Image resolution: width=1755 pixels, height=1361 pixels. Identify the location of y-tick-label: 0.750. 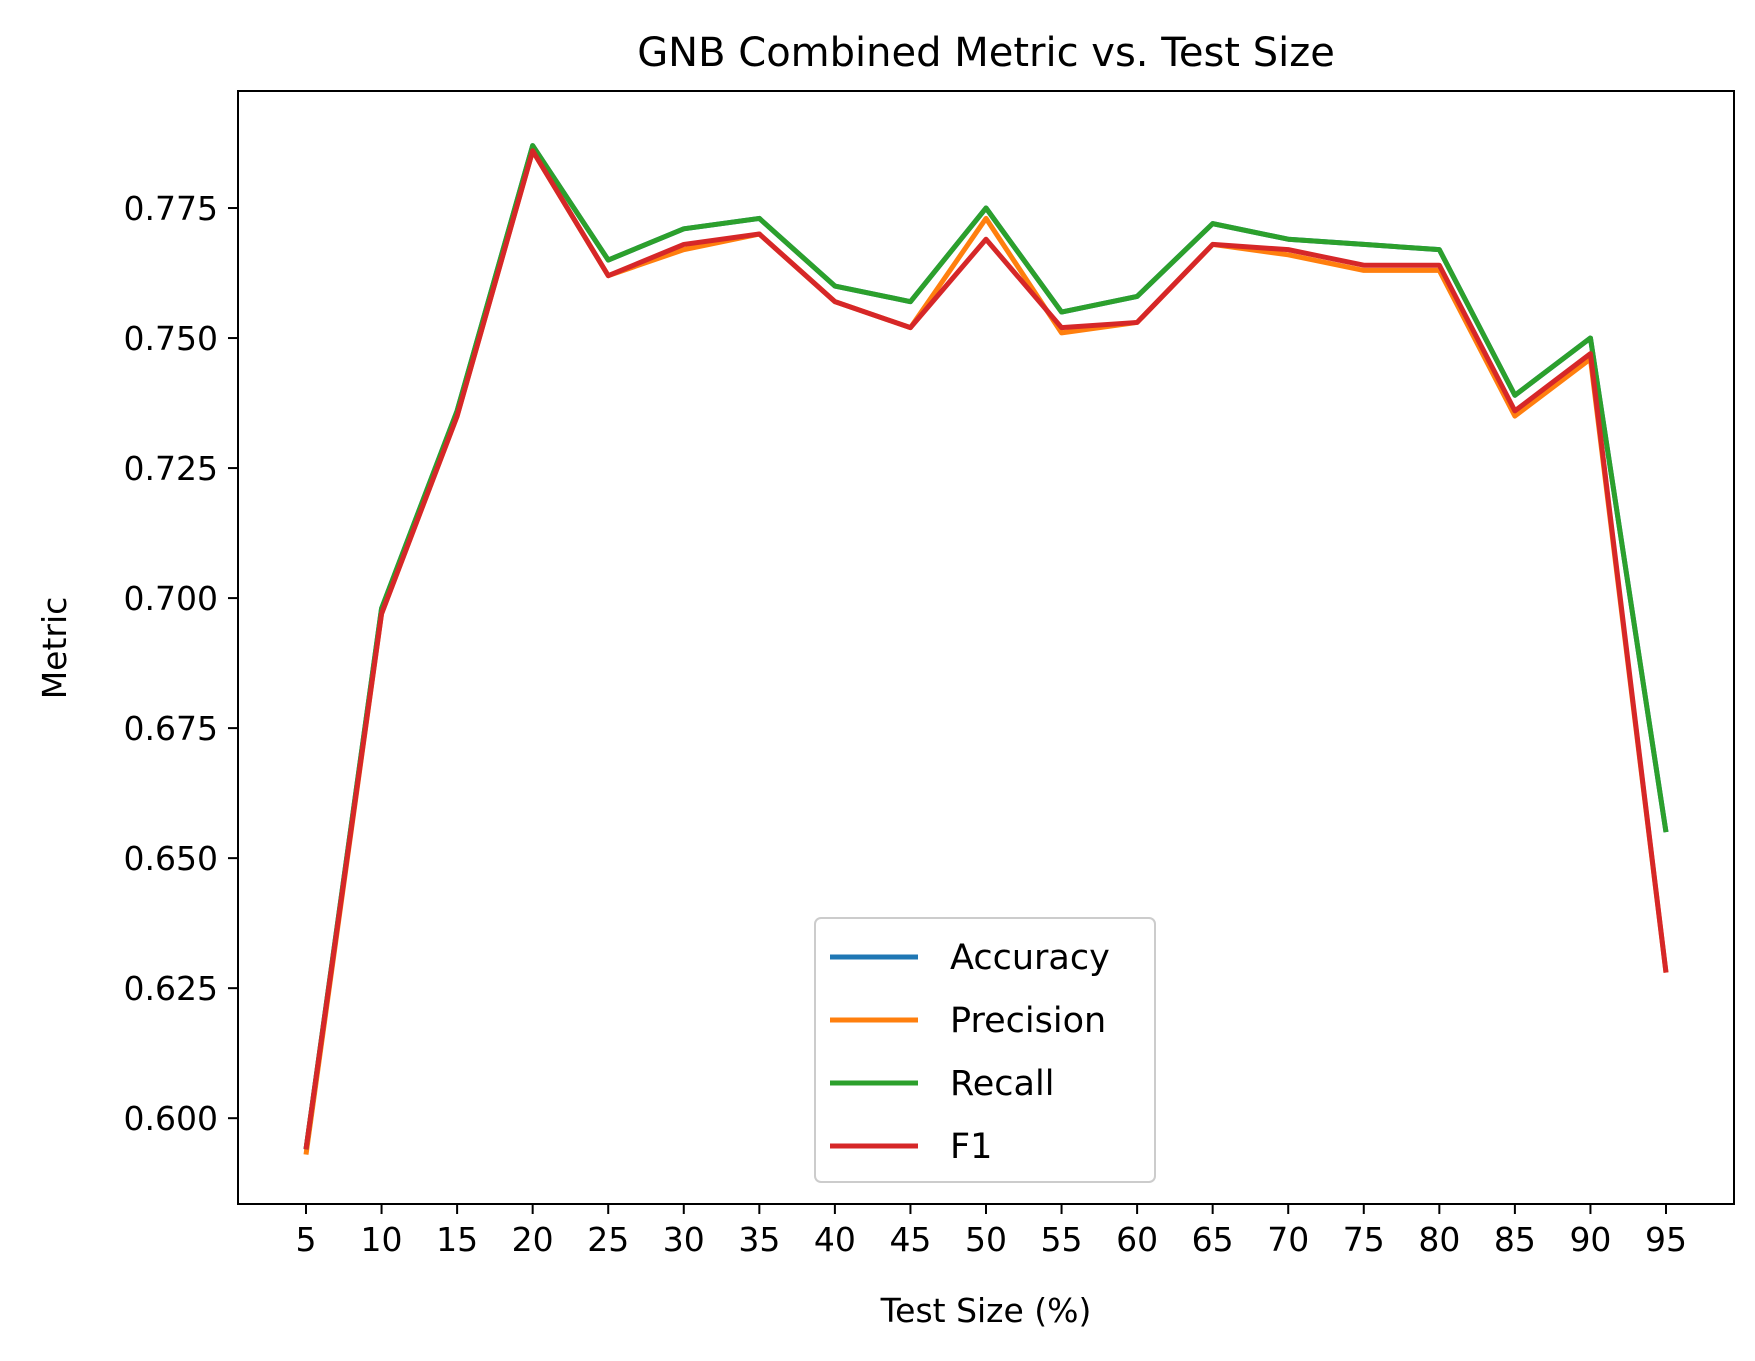
(171, 338).